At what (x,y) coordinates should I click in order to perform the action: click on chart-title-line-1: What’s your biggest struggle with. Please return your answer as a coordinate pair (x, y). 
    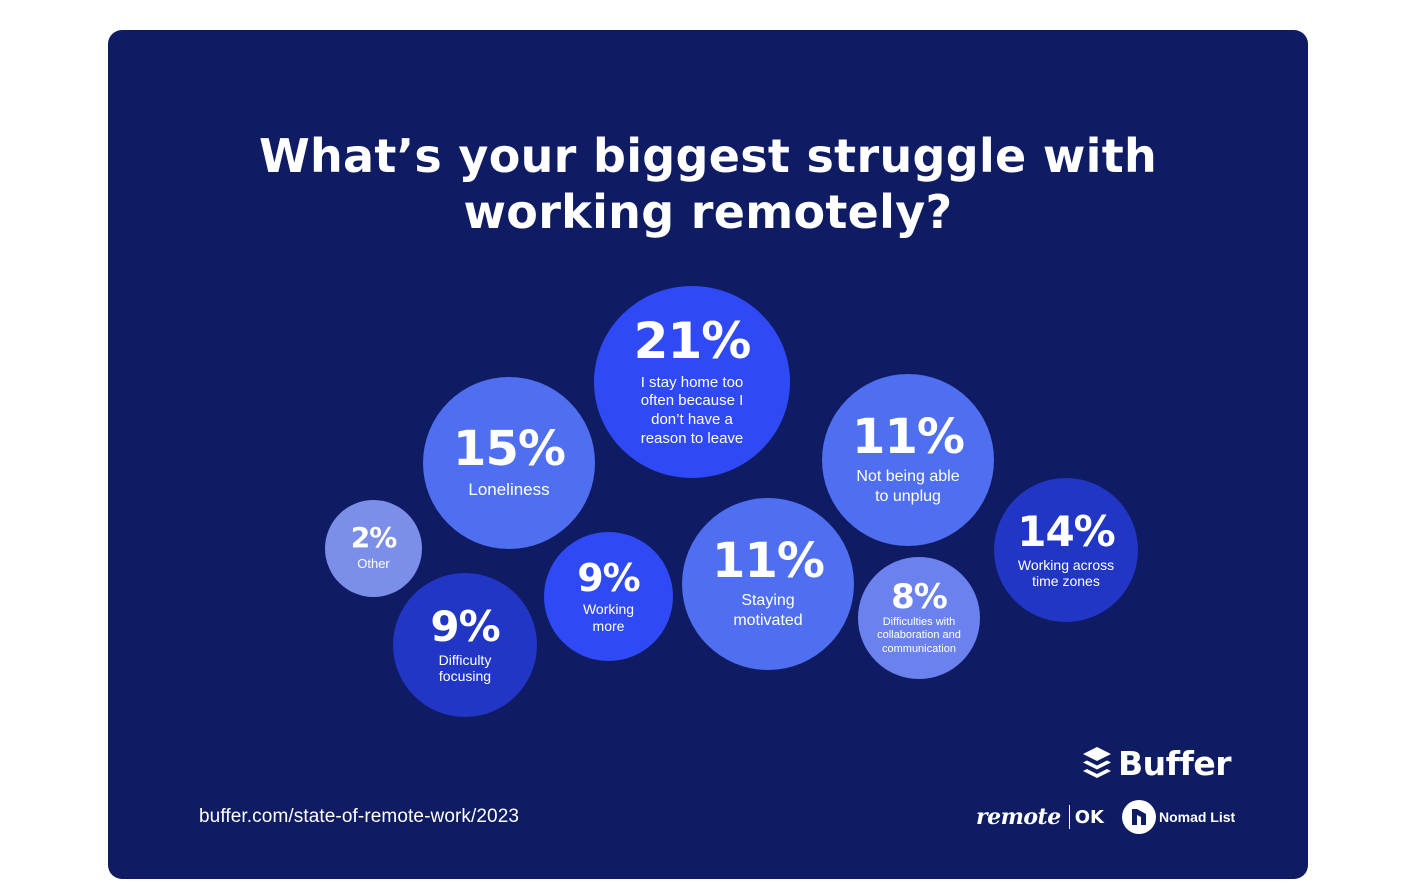
    Looking at the image, I should click on (708, 156).